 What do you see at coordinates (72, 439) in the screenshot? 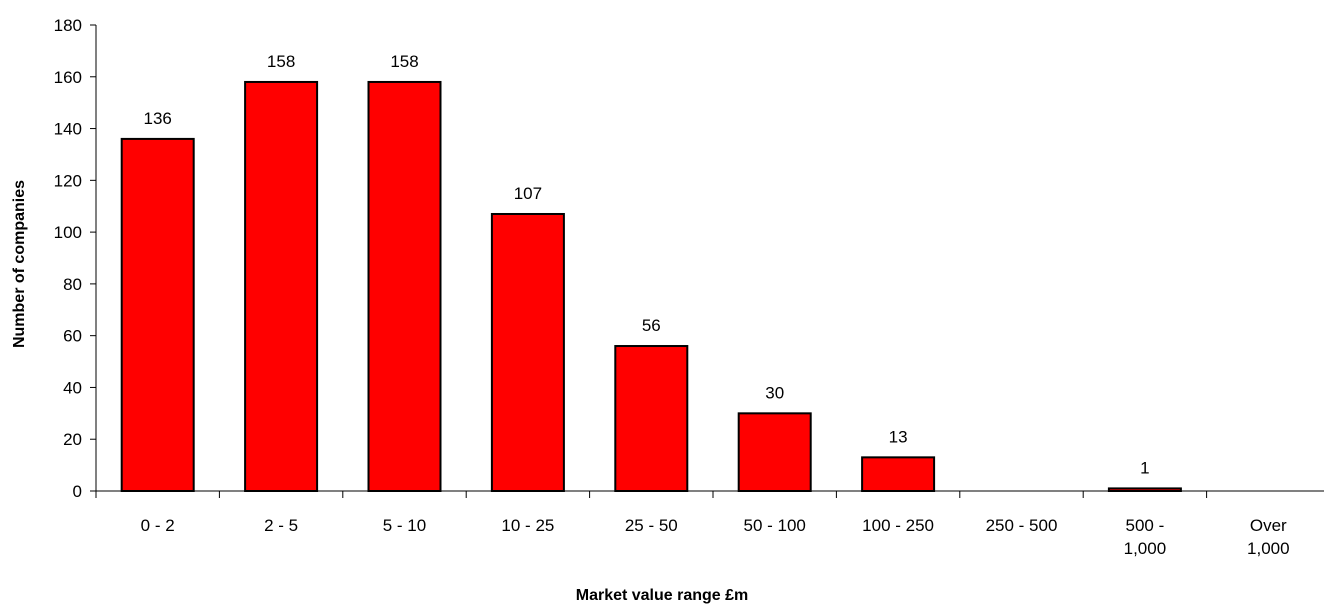
I see `y-tick-label: 20` at bounding box center [72, 439].